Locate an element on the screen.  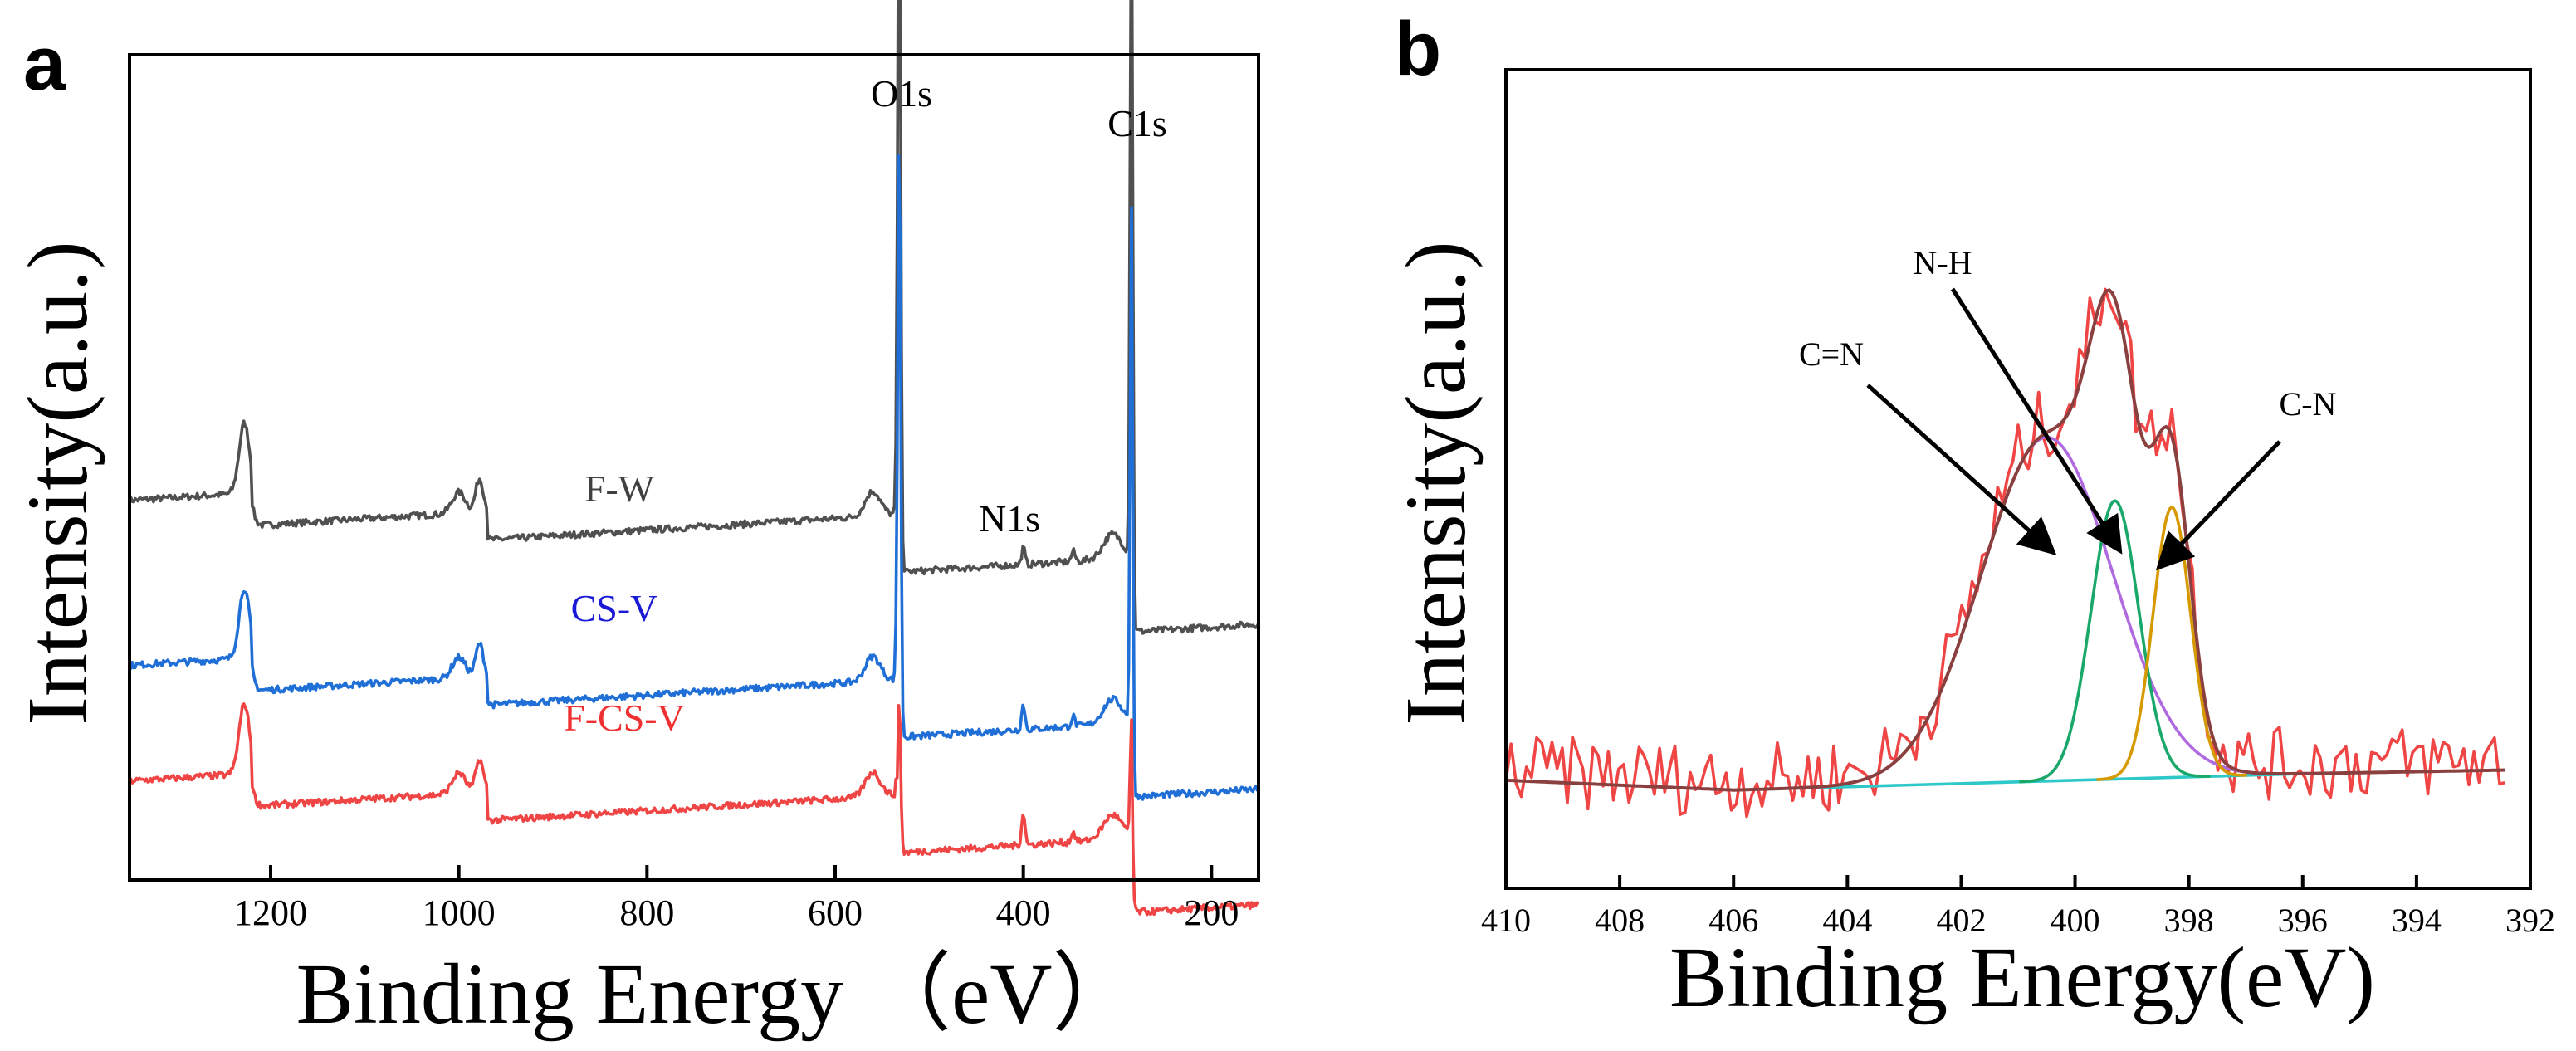
panel-a-x-tick-label: 800 is located at coordinates (646, 912).